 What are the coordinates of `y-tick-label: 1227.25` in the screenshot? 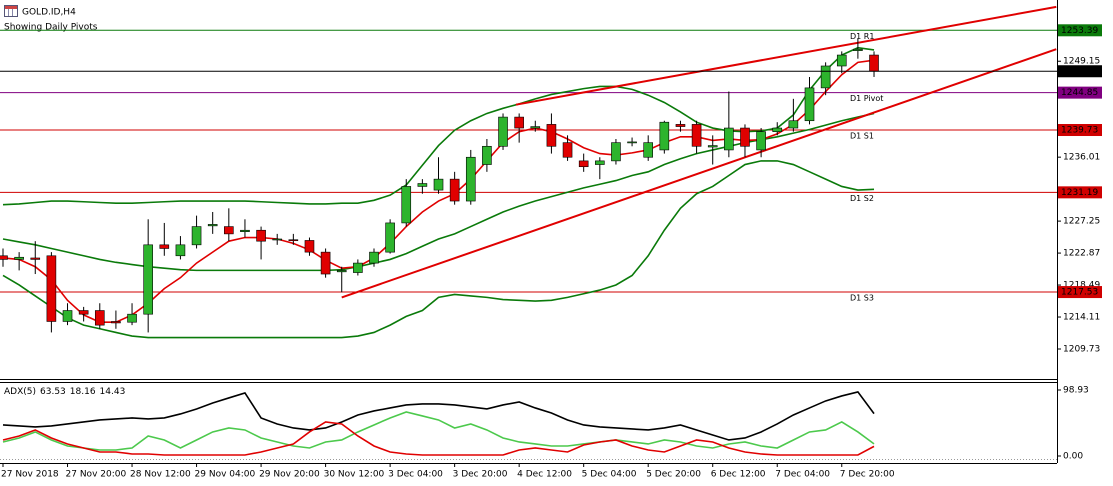 It's located at (1081, 222).